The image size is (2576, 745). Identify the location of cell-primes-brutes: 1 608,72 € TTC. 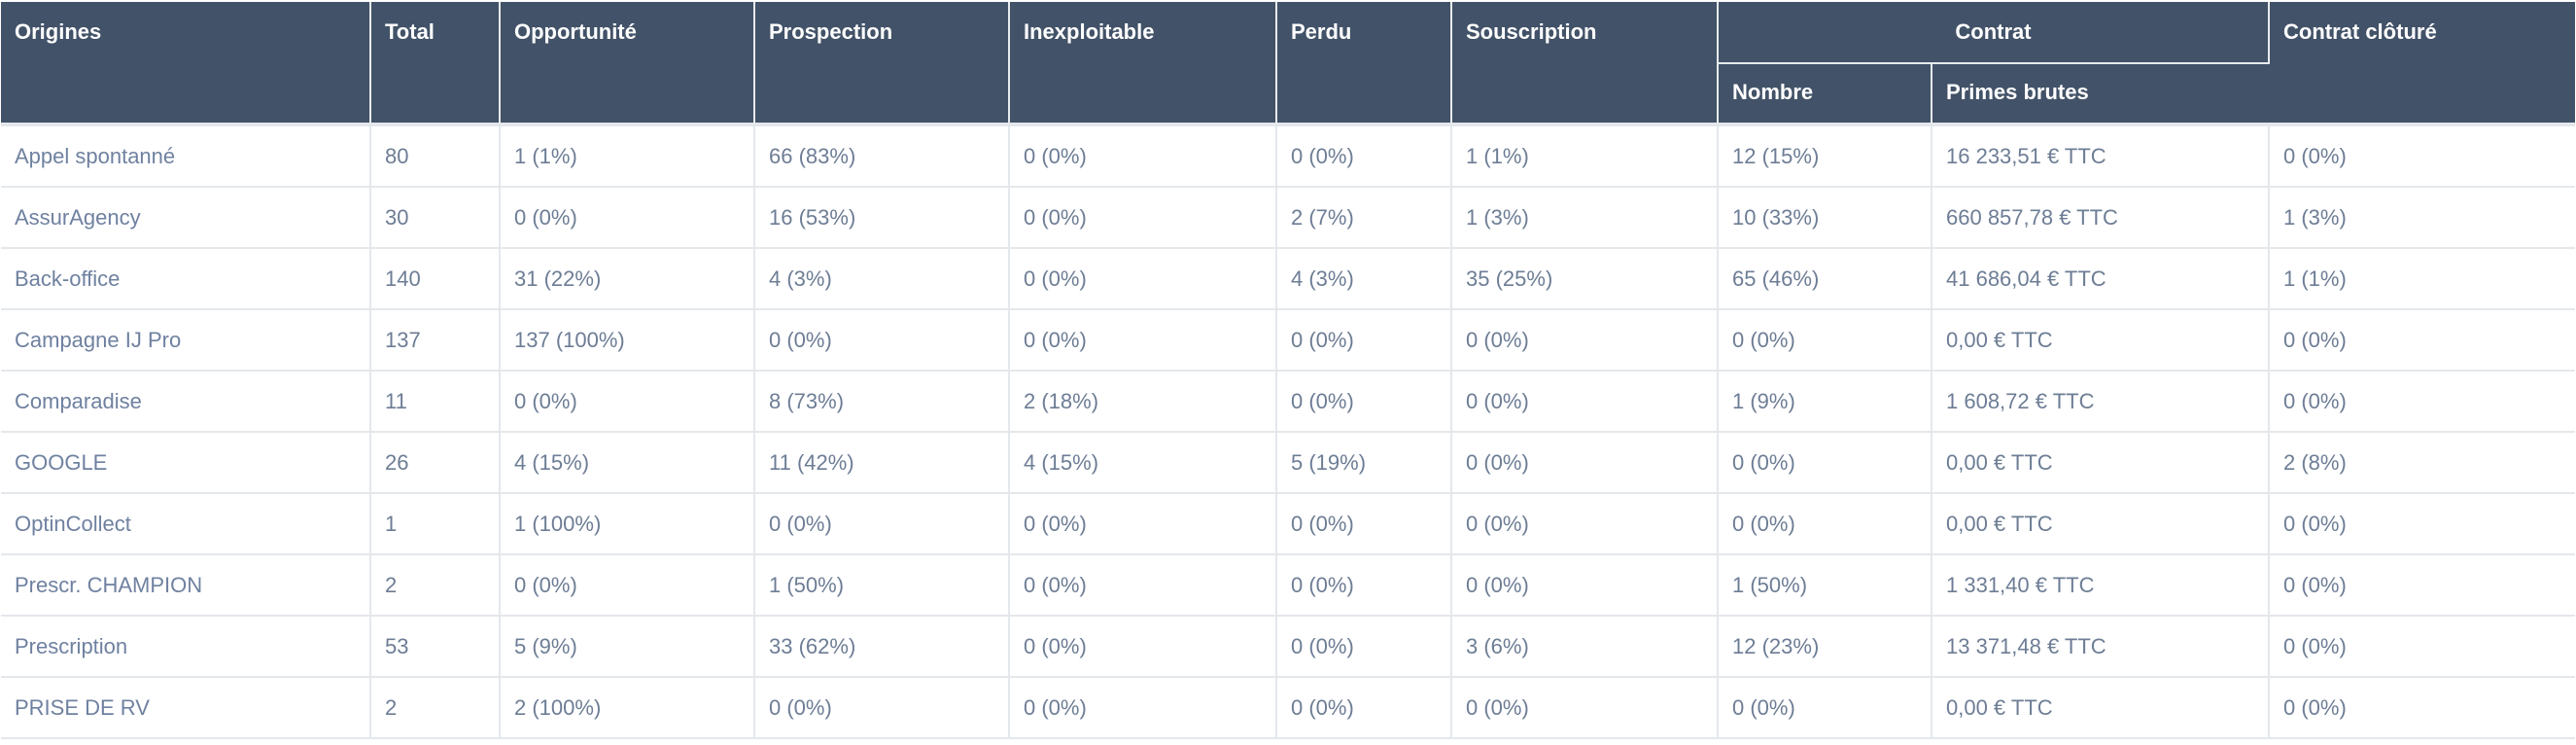
(2101, 402).